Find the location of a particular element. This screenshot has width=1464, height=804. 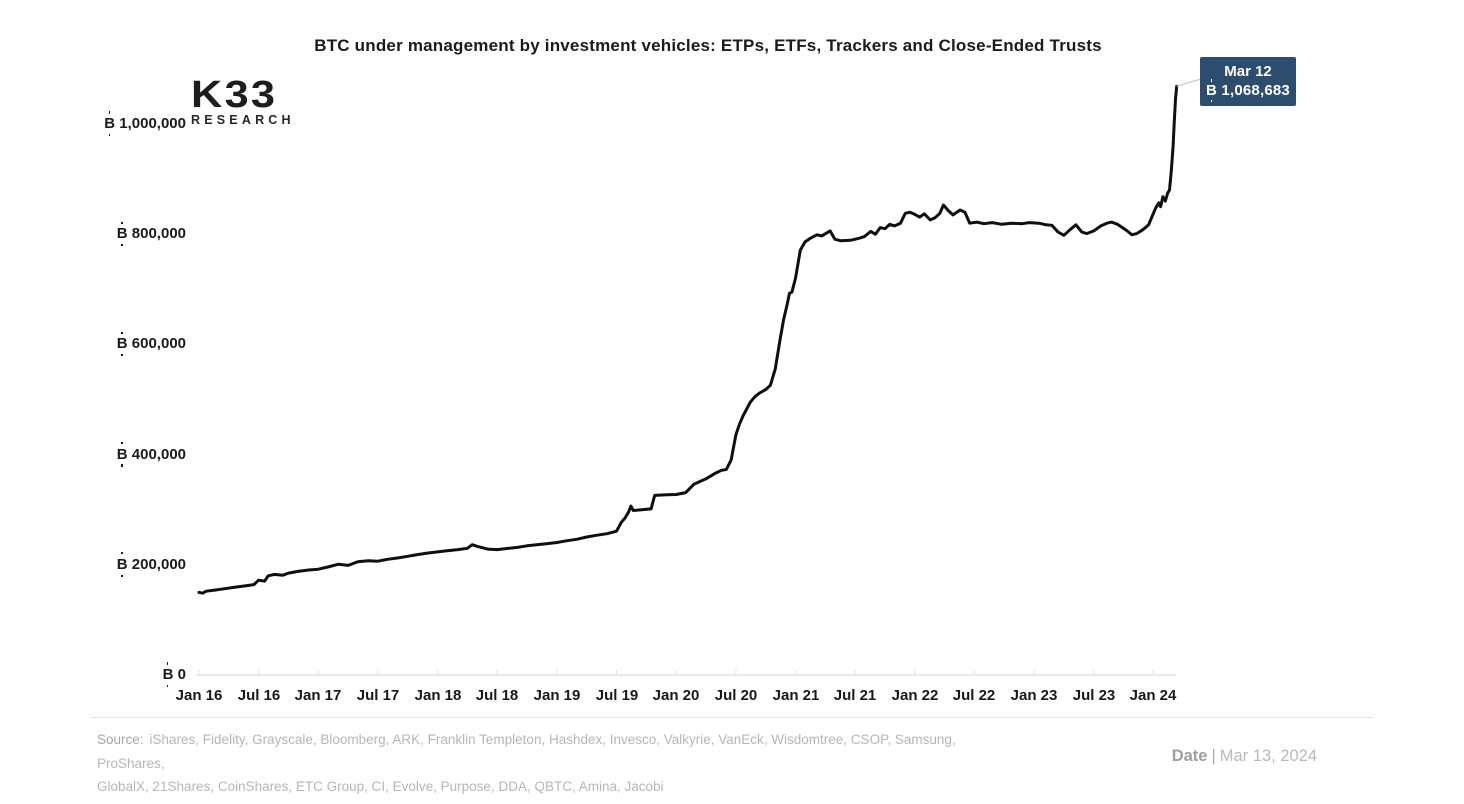

x-axis-tick-label: Jul 21 is located at coordinates (855, 695).